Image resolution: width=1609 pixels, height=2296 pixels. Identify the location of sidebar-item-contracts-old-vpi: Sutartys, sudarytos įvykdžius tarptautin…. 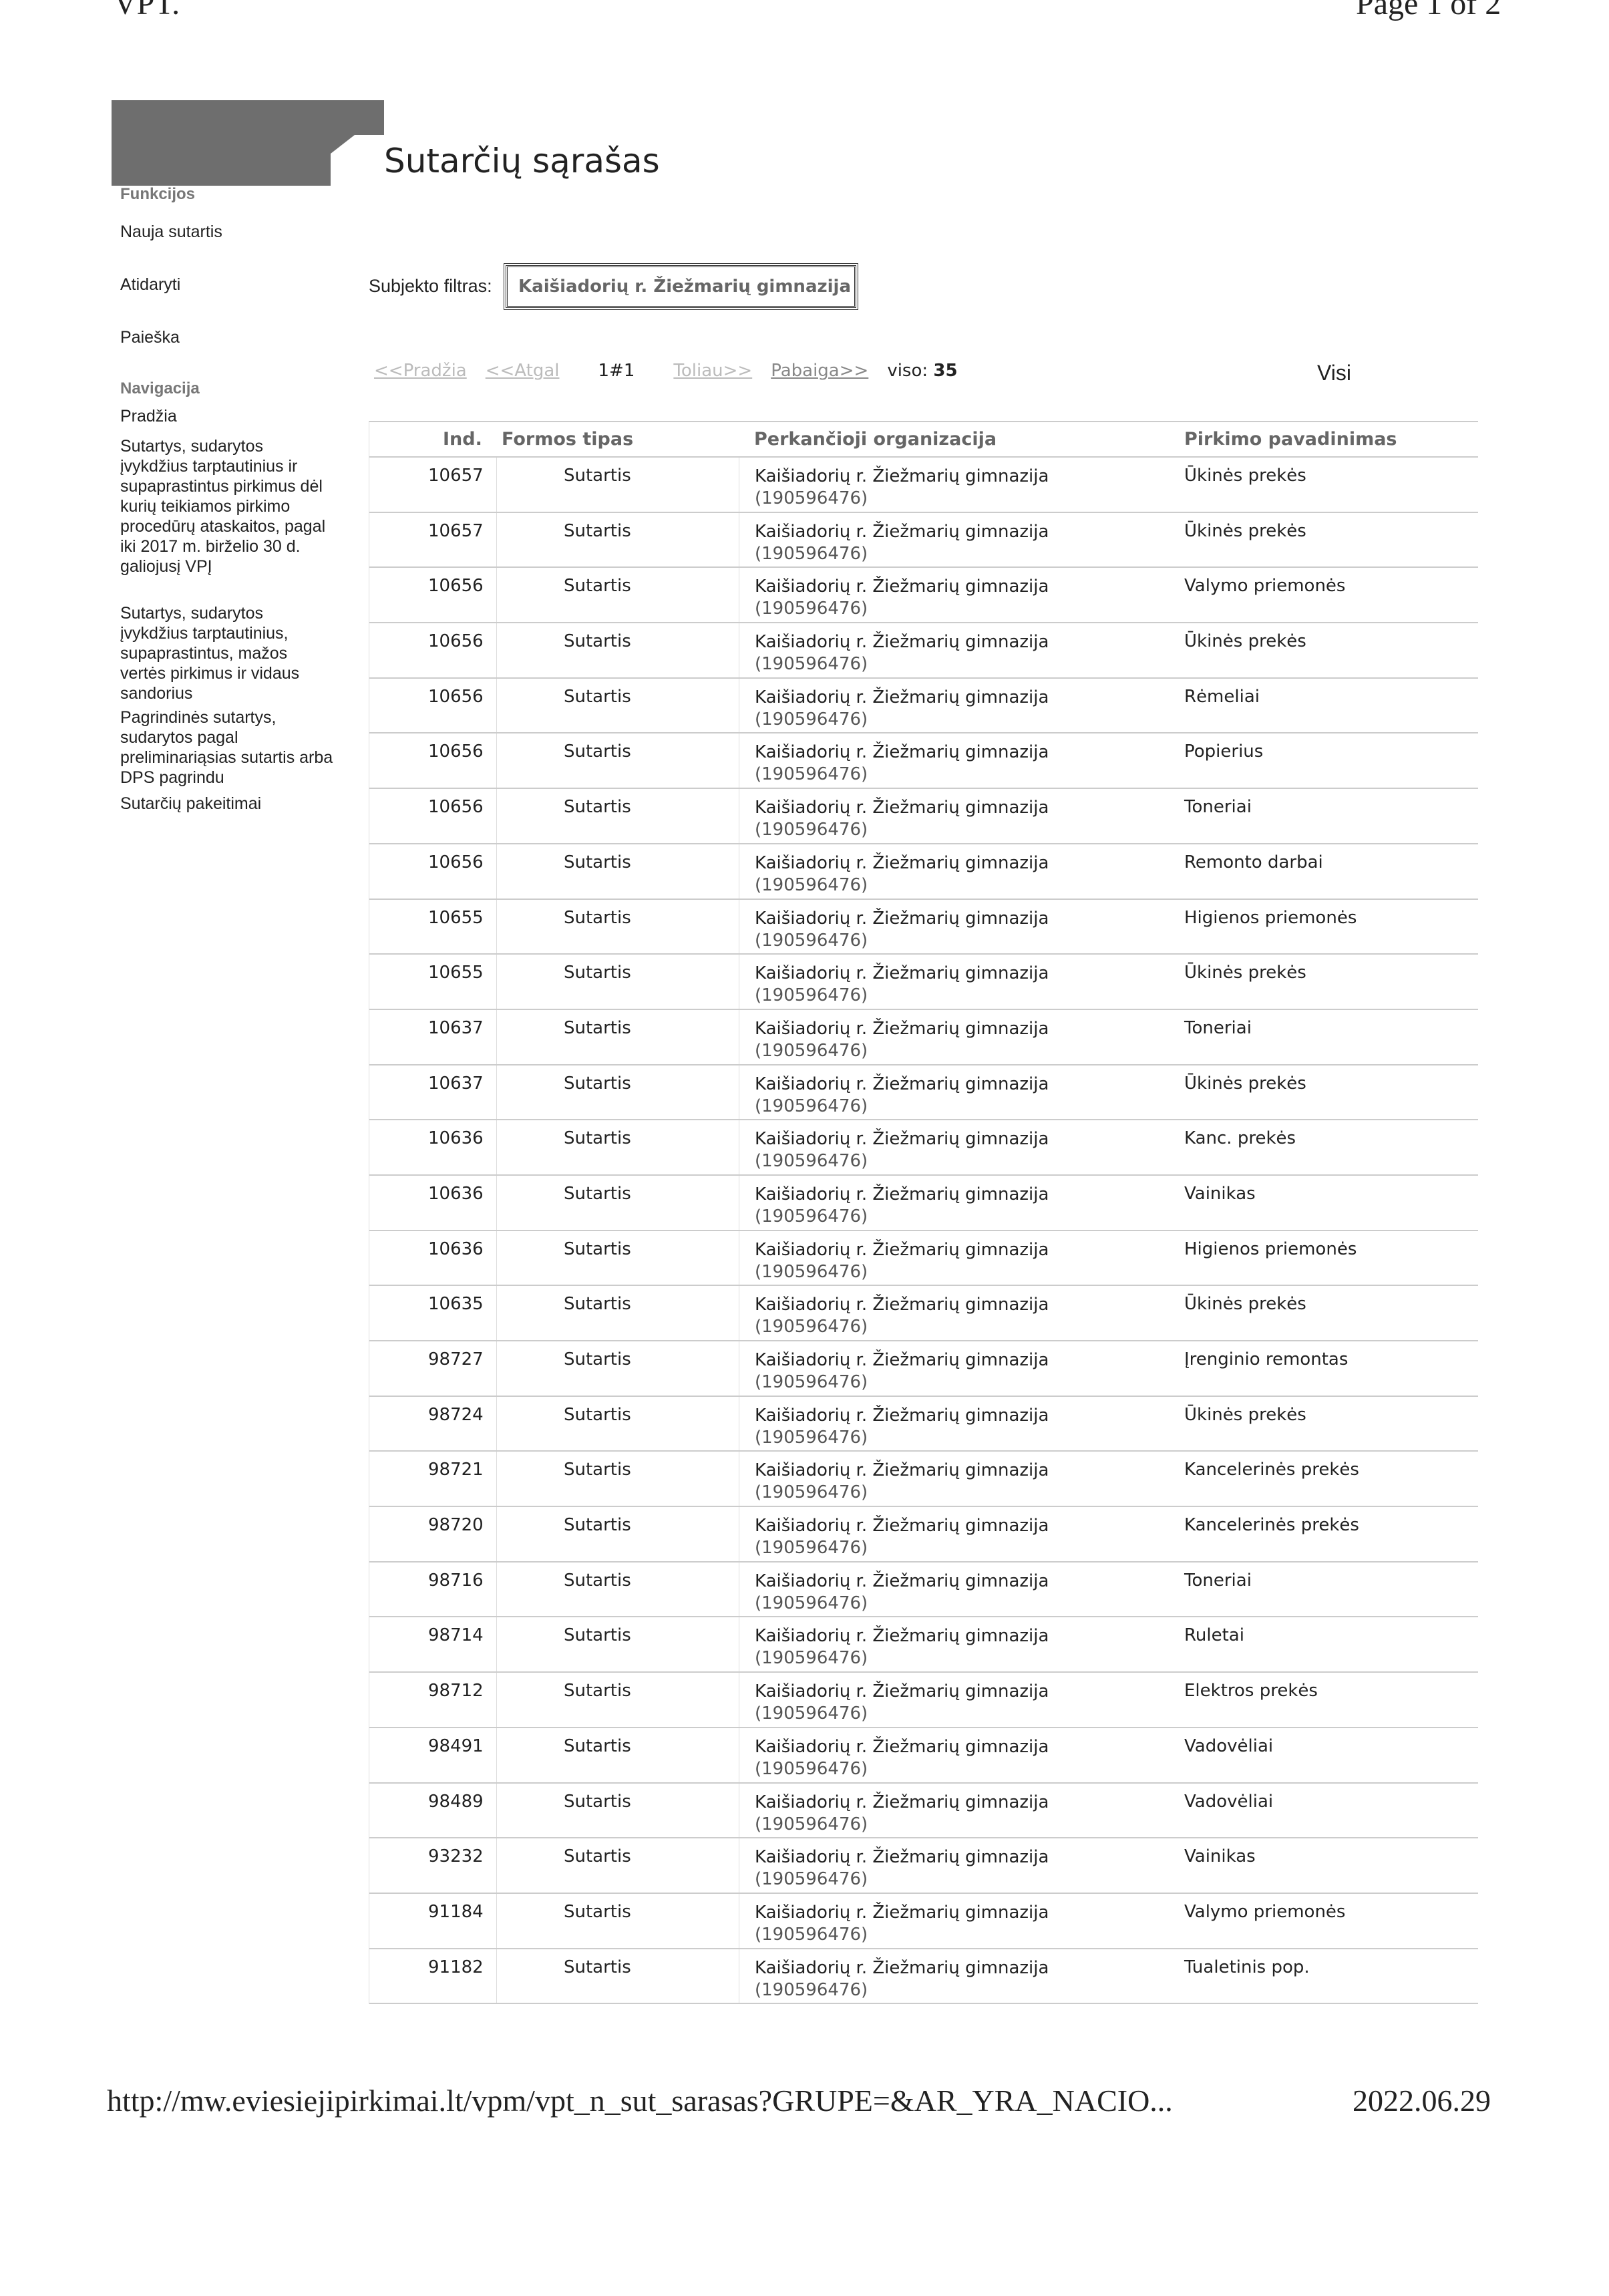
(223, 506).